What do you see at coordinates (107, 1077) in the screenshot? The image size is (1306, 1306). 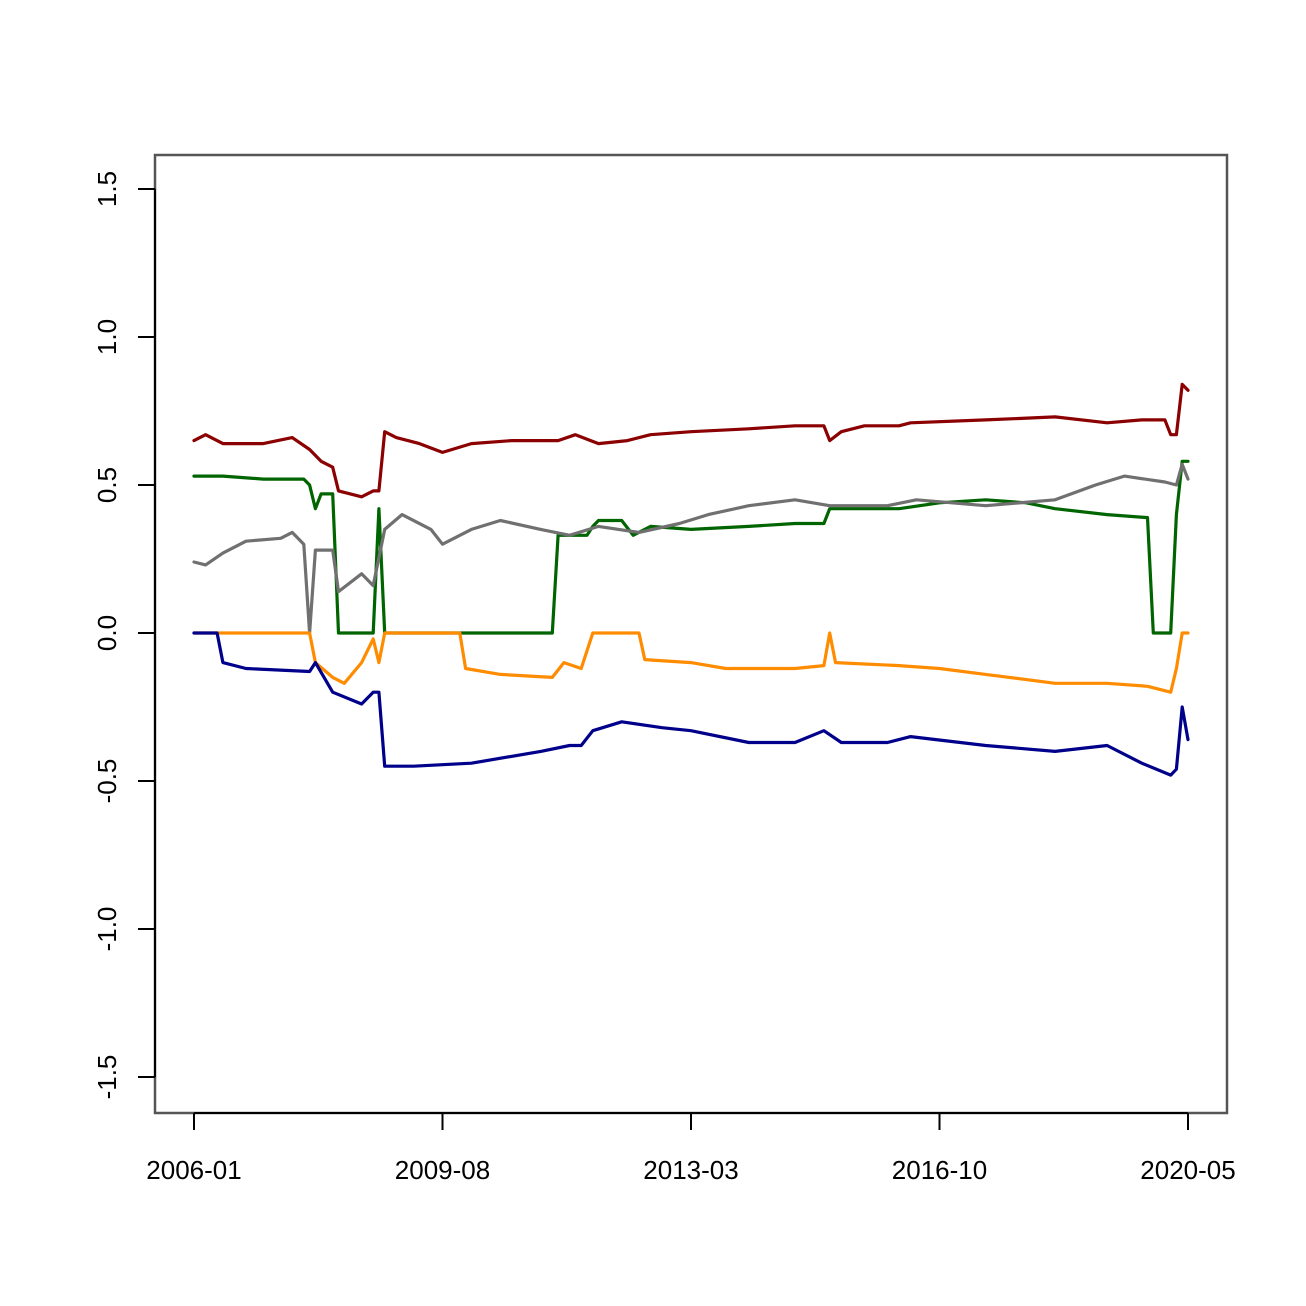 I see `y-tick-label: -1.5` at bounding box center [107, 1077].